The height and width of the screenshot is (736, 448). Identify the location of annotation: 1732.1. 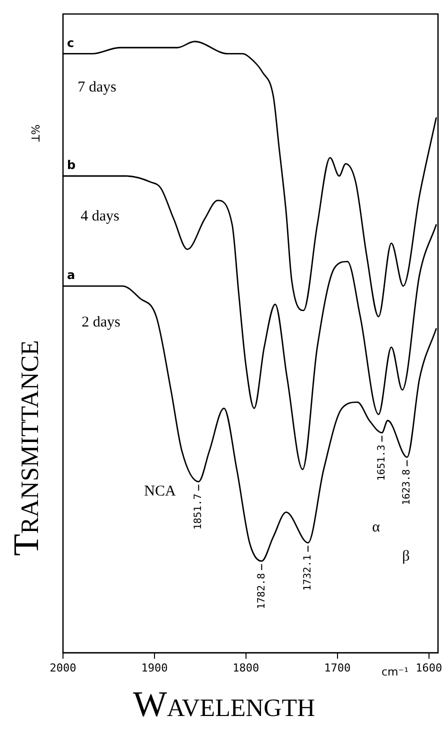
(308, 572).